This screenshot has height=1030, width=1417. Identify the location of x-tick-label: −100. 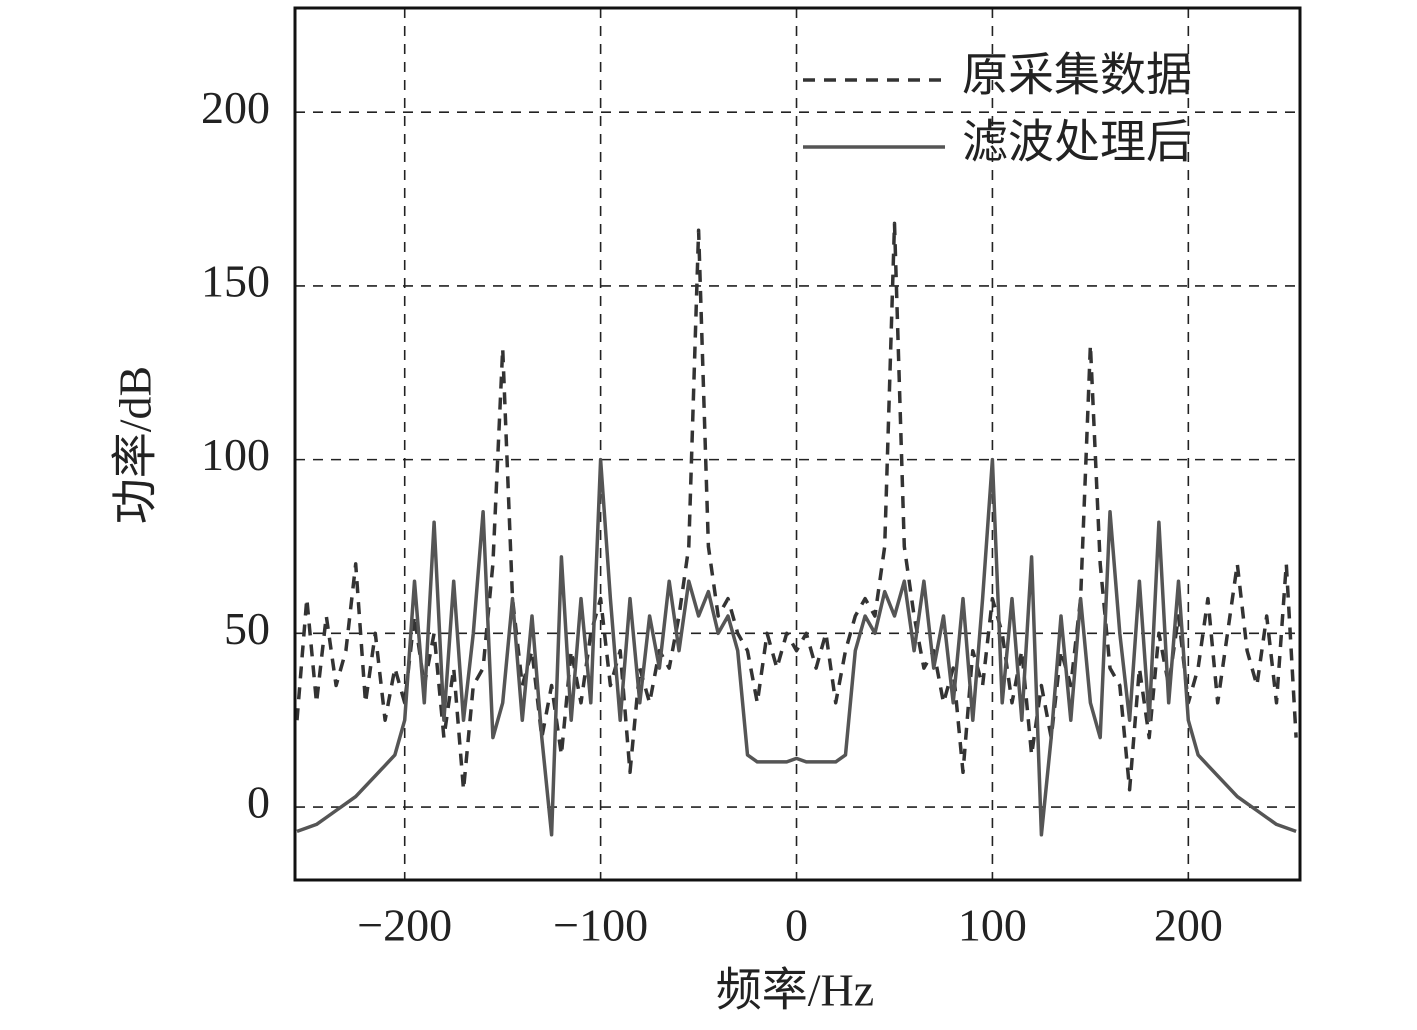
(600, 925).